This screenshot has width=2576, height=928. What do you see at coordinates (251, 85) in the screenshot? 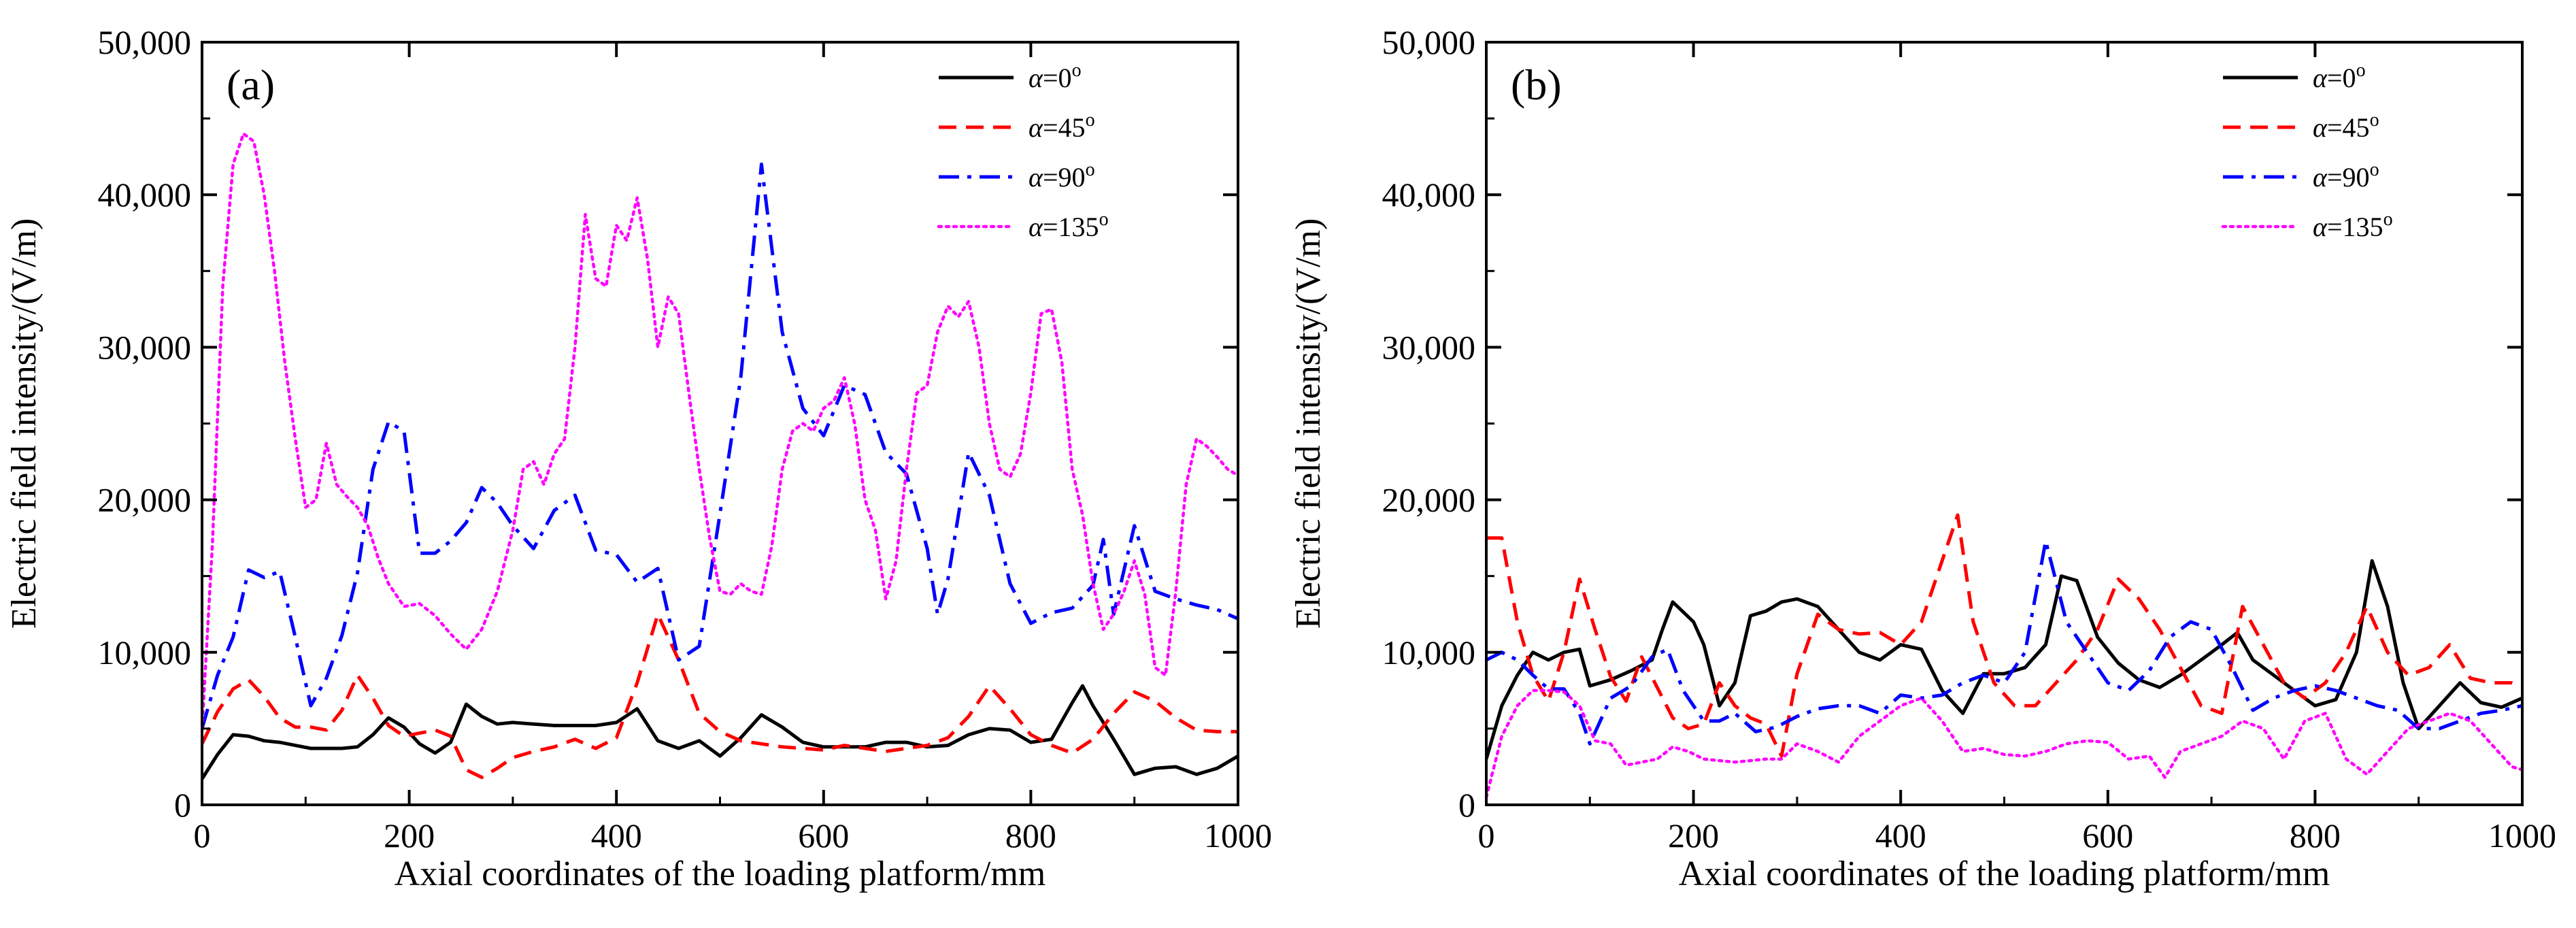
I see `panel-label: (a)` at bounding box center [251, 85].